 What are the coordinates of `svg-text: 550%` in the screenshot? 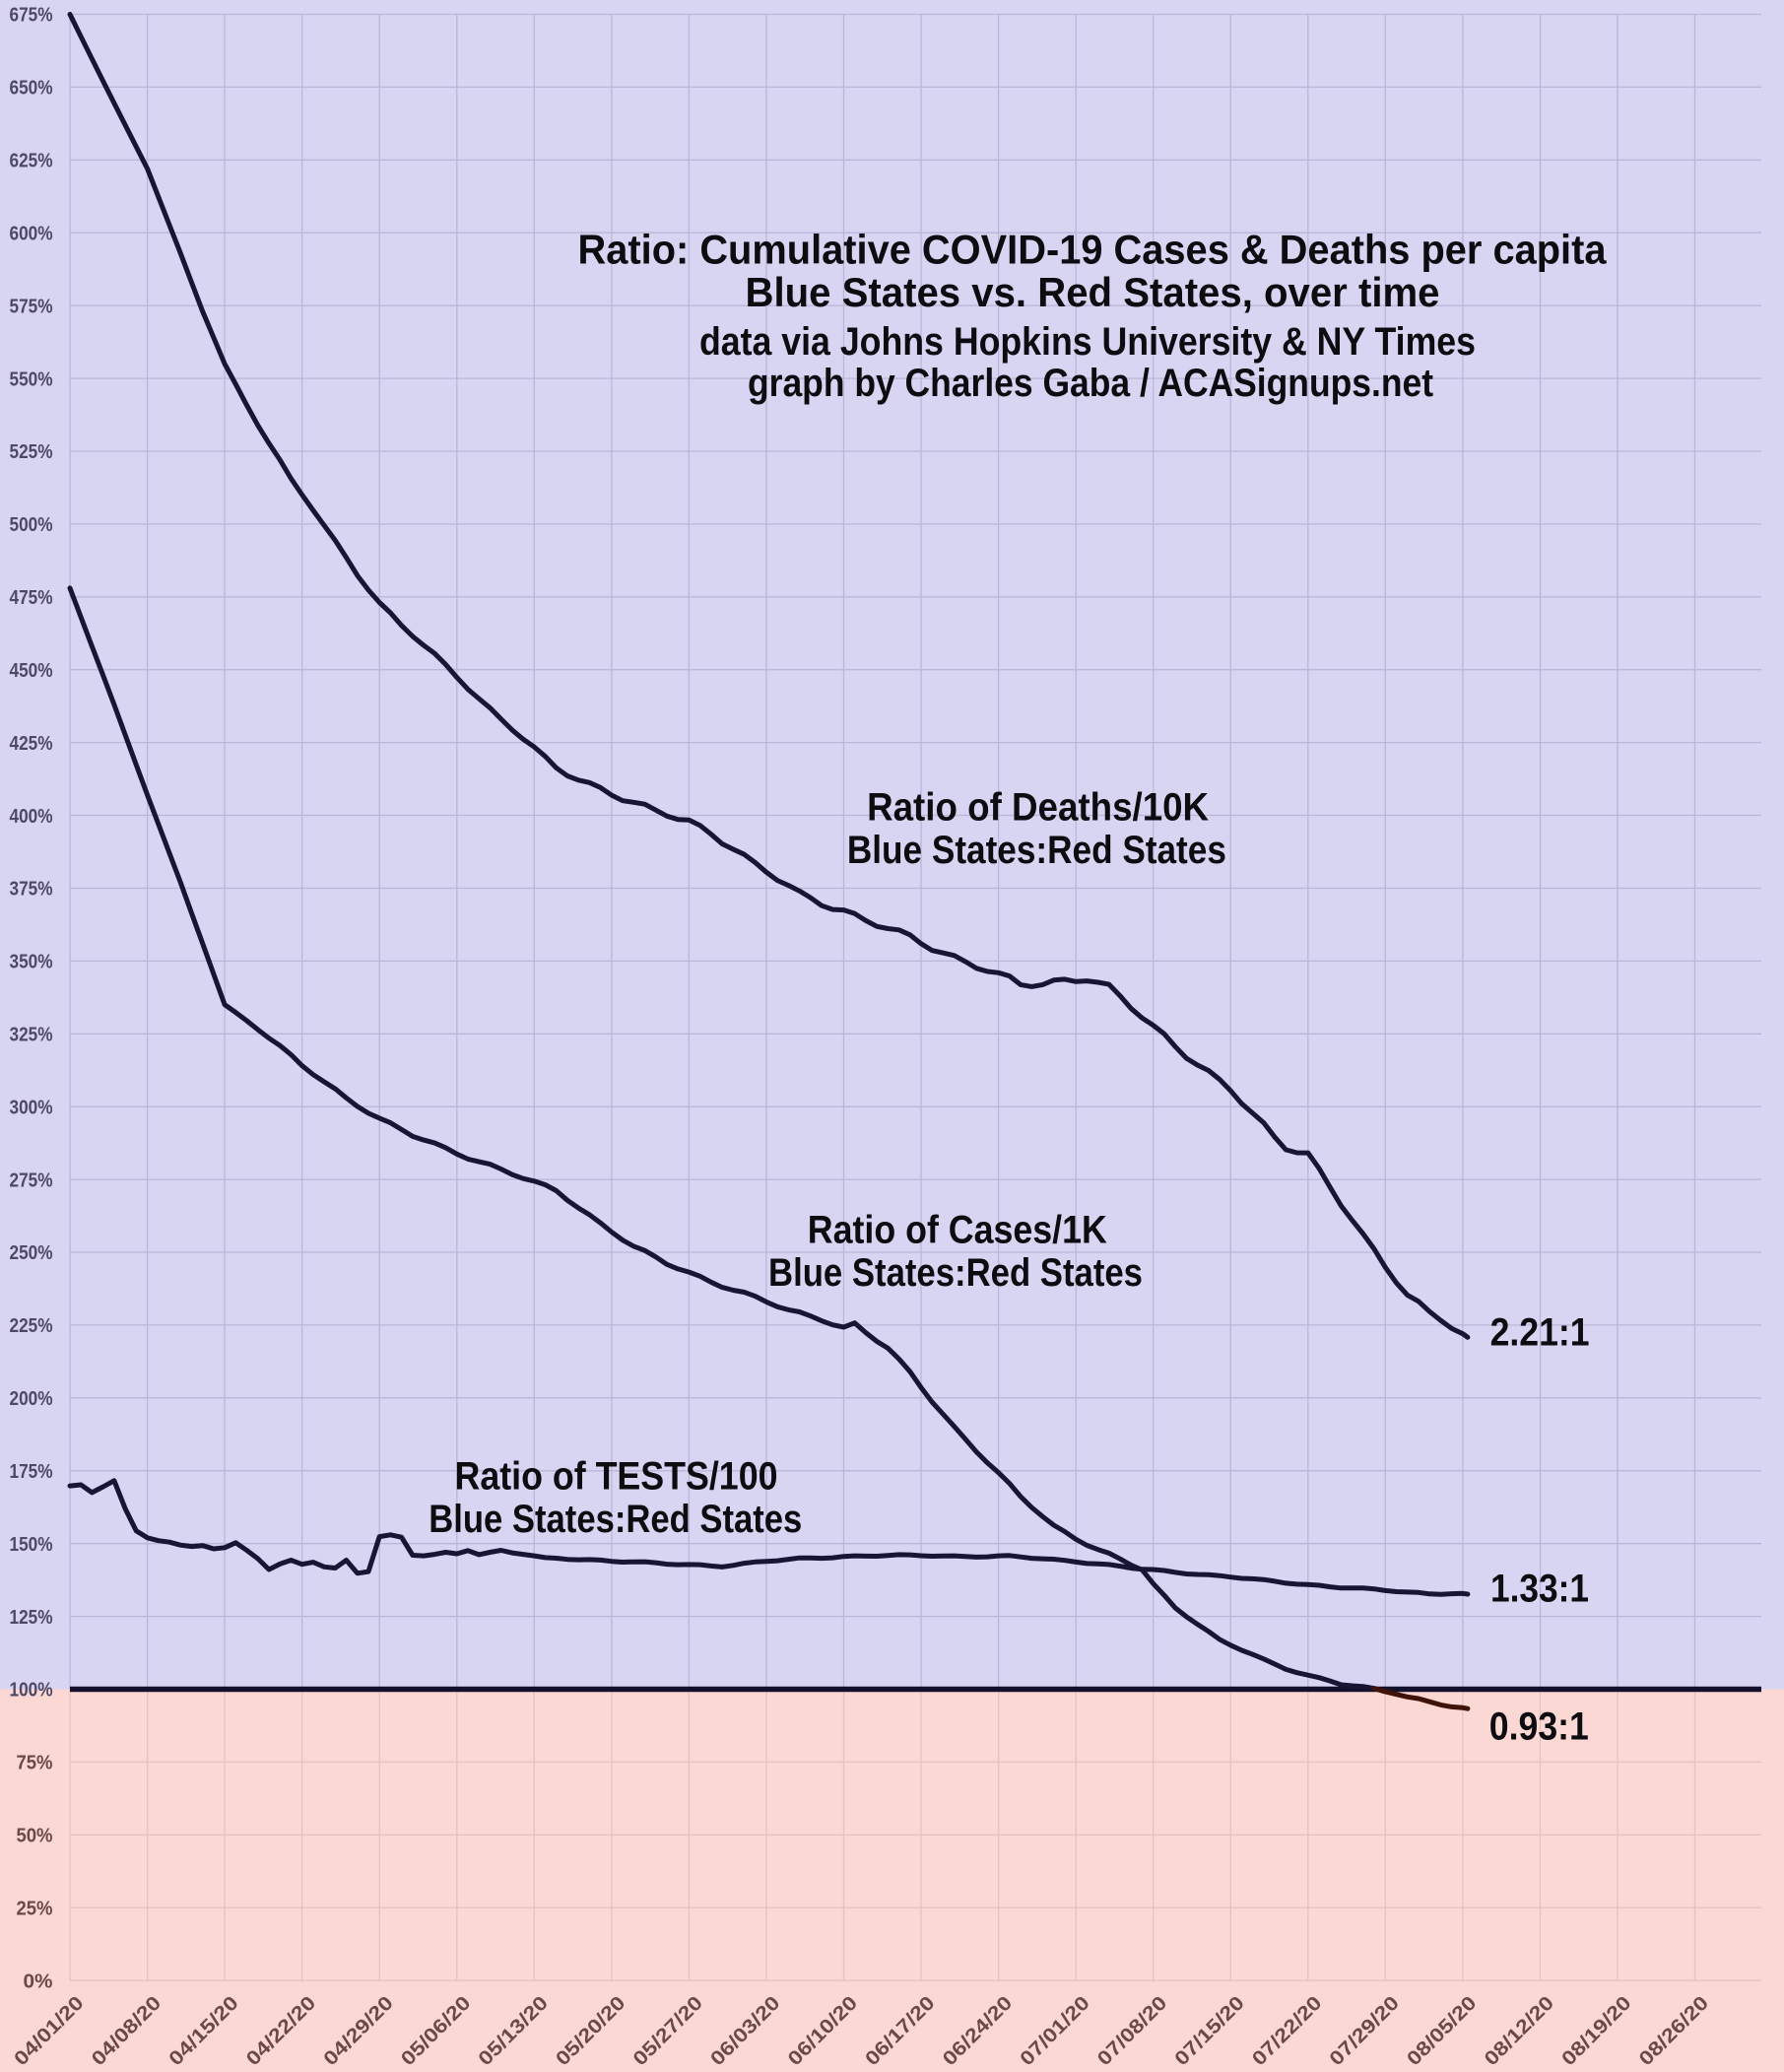 It's located at (31, 379).